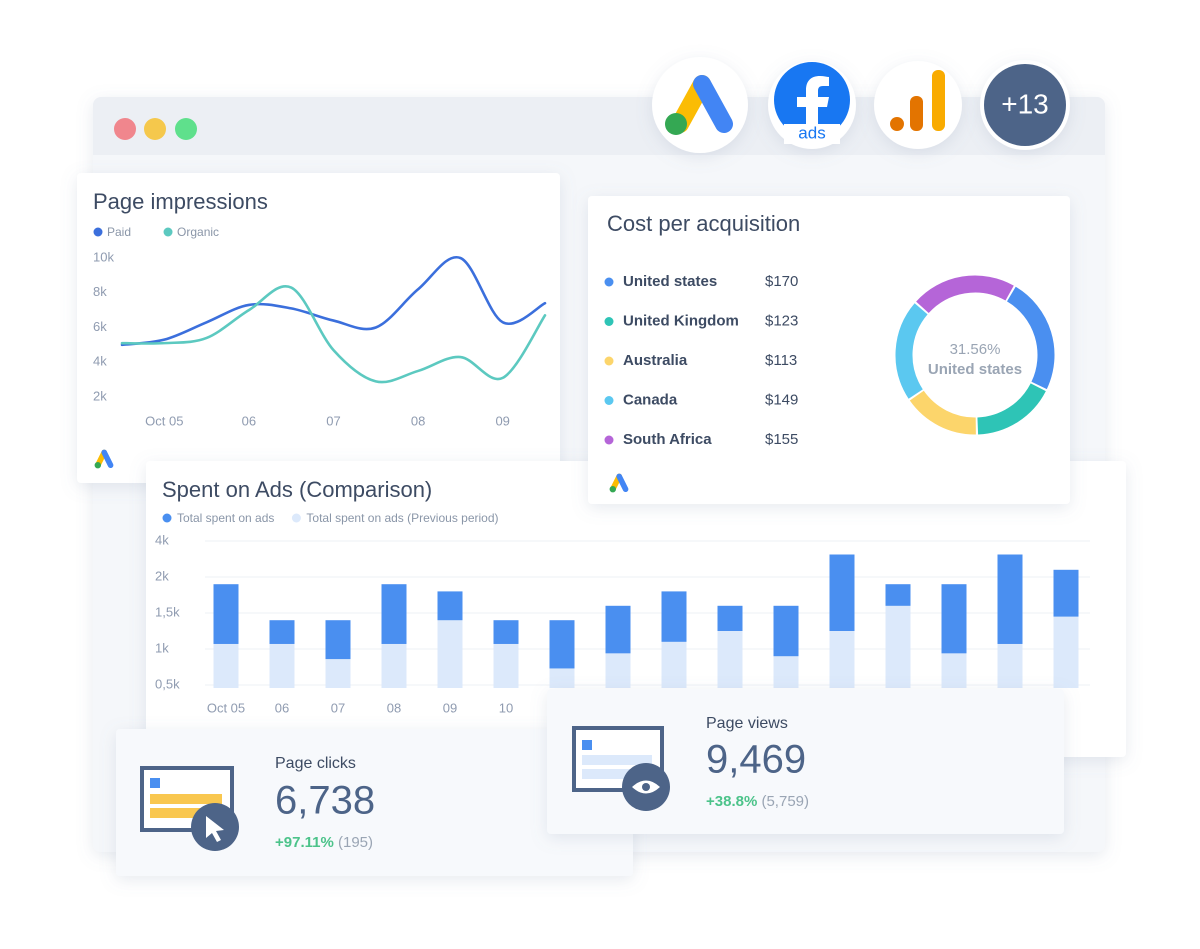 The width and height of the screenshot is (1200, 949). I want to click on y-tick-label: 1,5k, so click(167, 611).